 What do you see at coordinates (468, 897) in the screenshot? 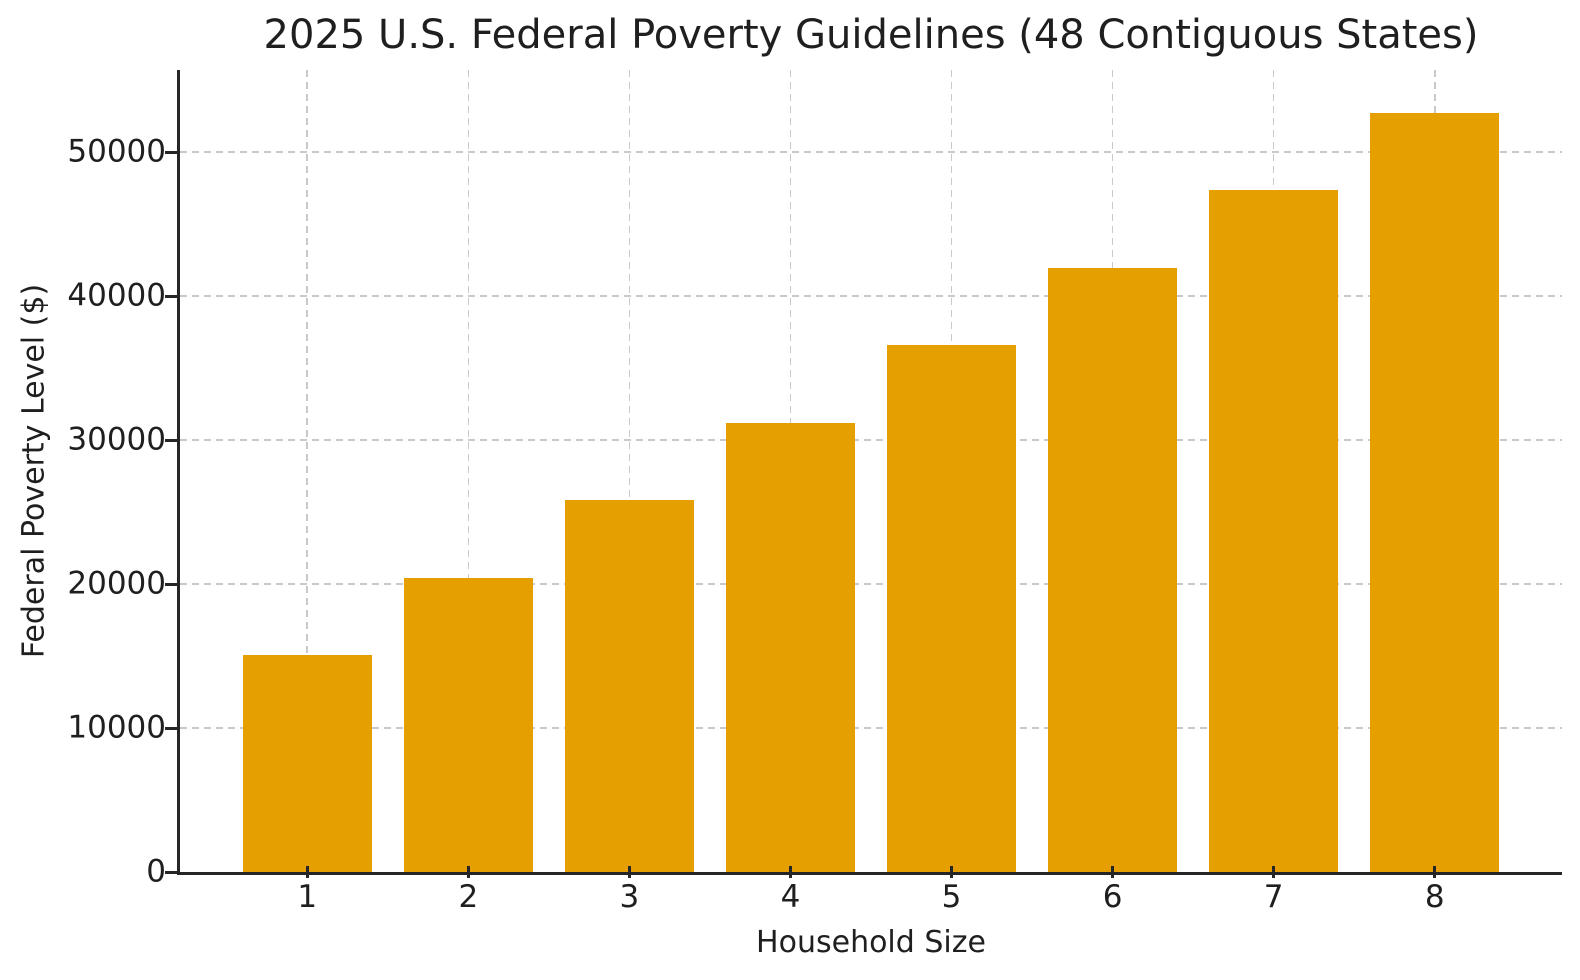
I see `x-tick-label: 2` at bounding box center [468, 897].